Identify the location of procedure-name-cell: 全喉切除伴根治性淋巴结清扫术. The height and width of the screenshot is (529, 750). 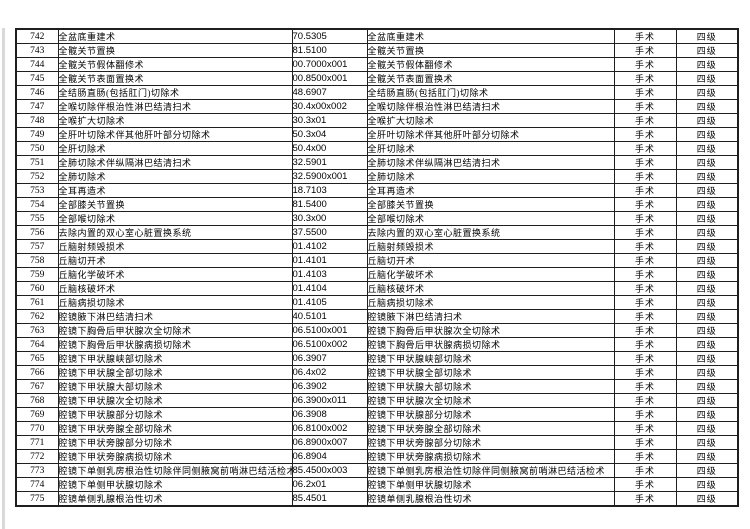
(175, 106).